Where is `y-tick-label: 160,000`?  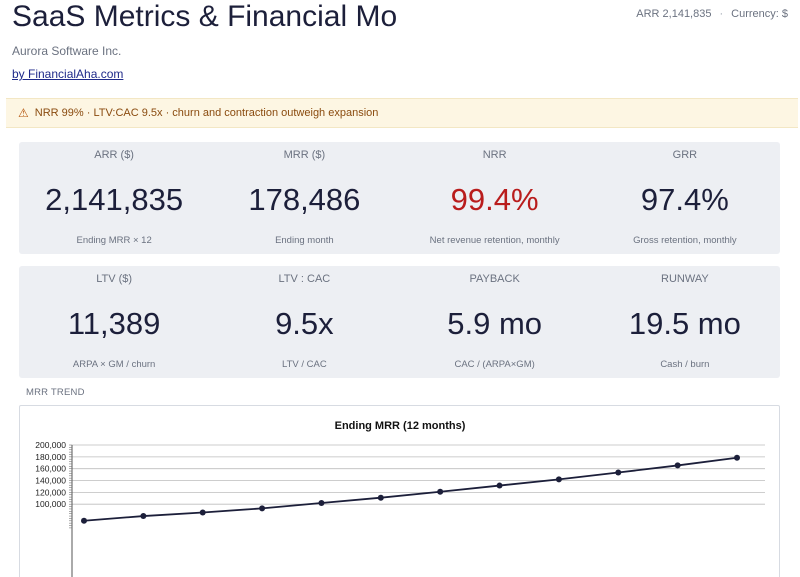
y-tick-label: 160,000 is located at coordinates (50, 469).